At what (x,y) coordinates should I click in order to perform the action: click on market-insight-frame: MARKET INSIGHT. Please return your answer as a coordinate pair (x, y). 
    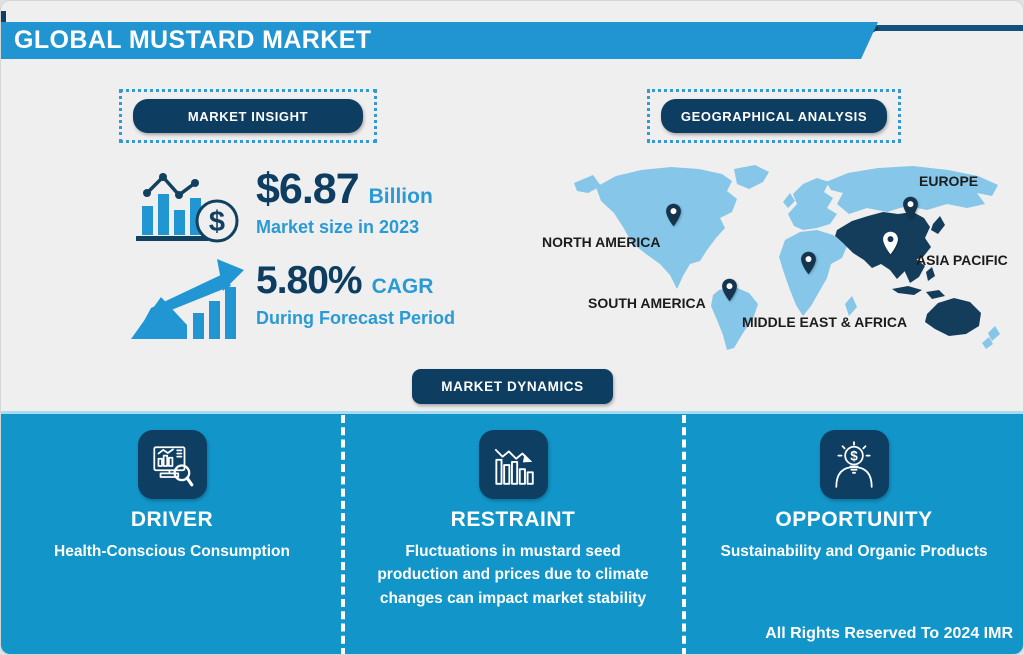
    Looking at the image, I should click on (248, 116).